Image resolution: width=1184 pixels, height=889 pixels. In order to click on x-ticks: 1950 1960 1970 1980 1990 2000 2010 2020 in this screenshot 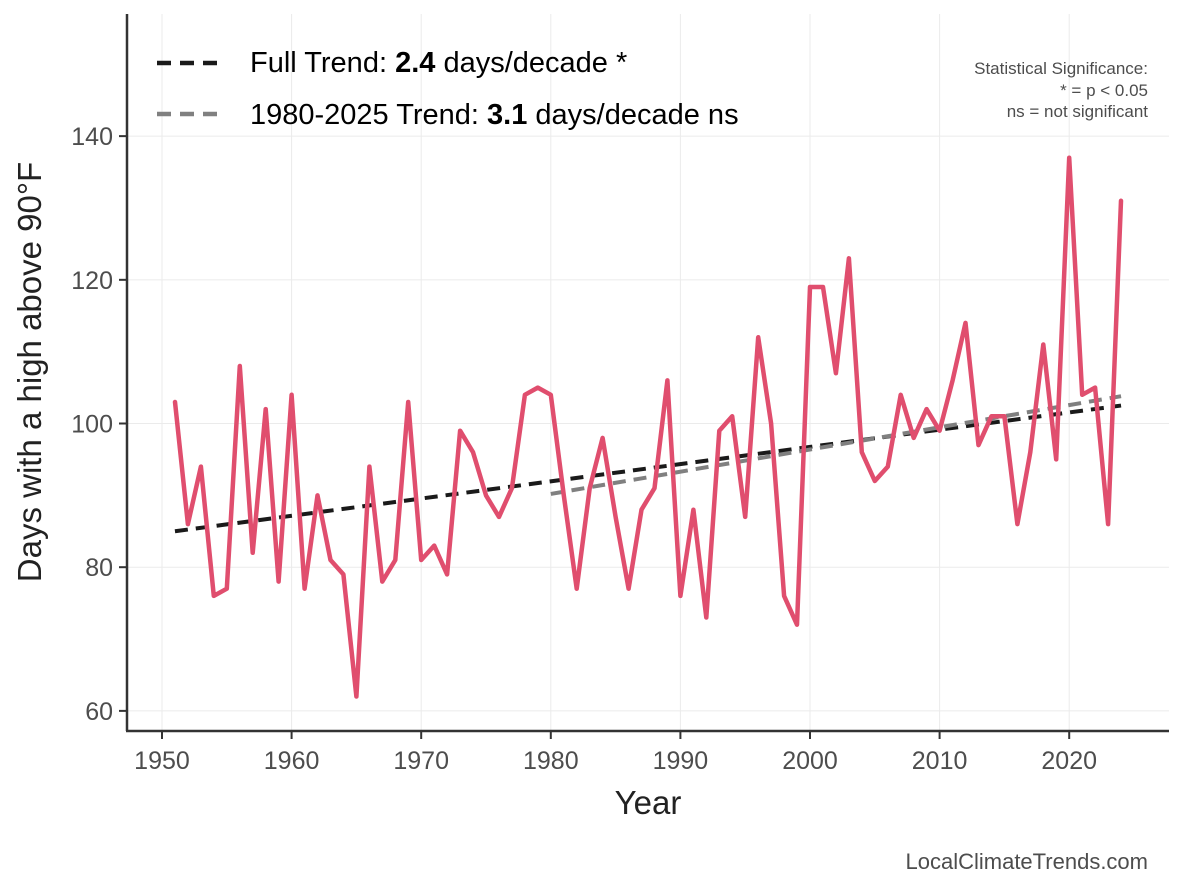, I will do `click(615, 753)`.